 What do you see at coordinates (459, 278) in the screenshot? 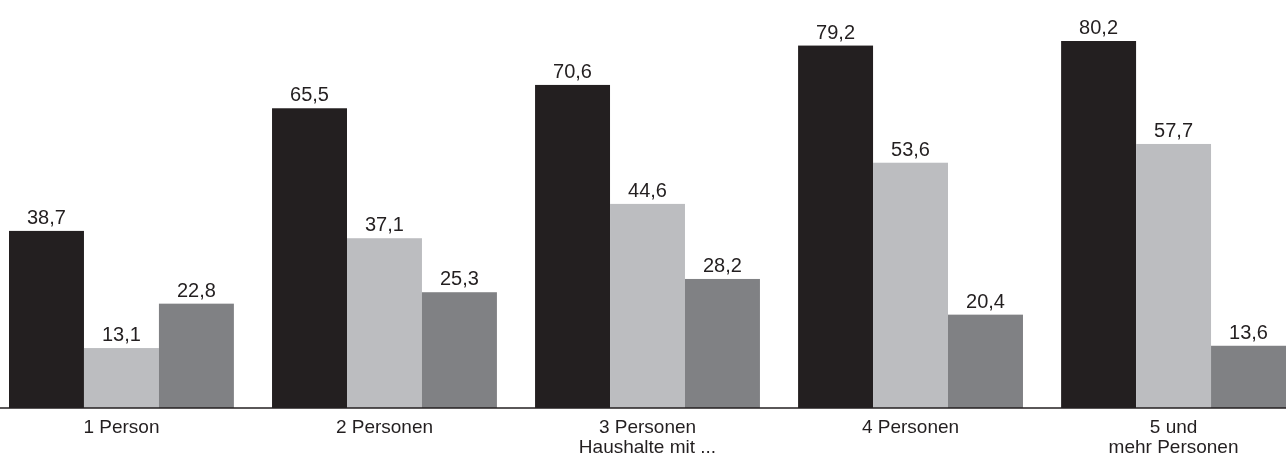
I see `data-label: 25,3` at bounding box center [459, 278].